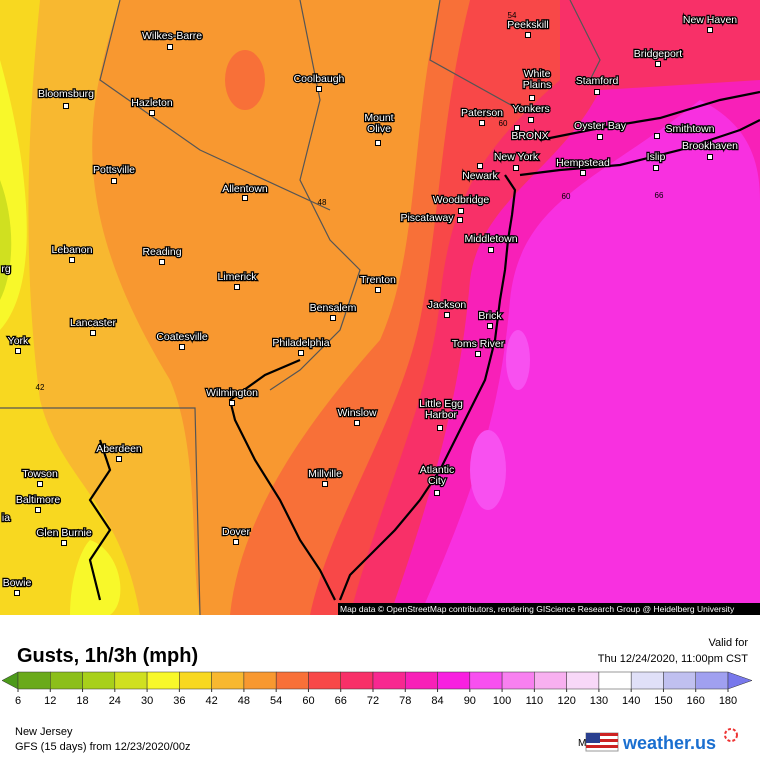  I want to click on city-label: Brick, so click(490, 316).